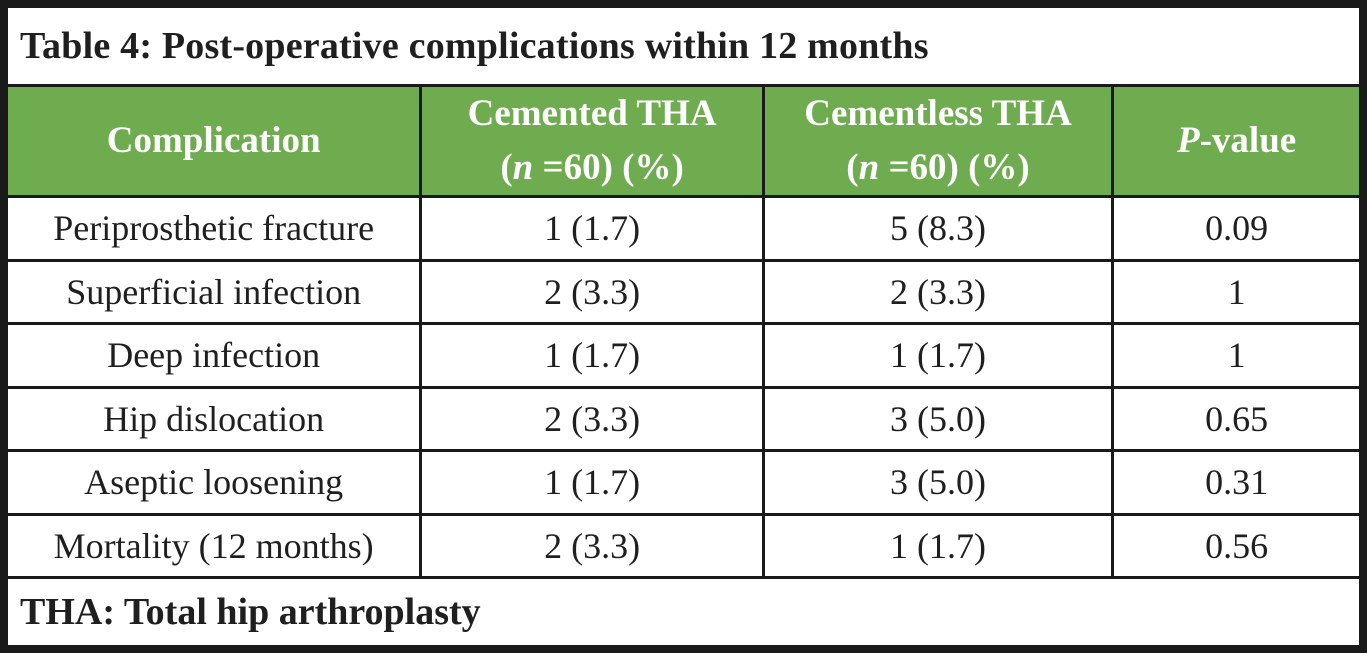 The height and width of the screenshot is (653, 1367). I want to click on table-row-superficial-infection: Superficial infection 2 (3.3) 2 (3.3) 1, so click(683, 291).